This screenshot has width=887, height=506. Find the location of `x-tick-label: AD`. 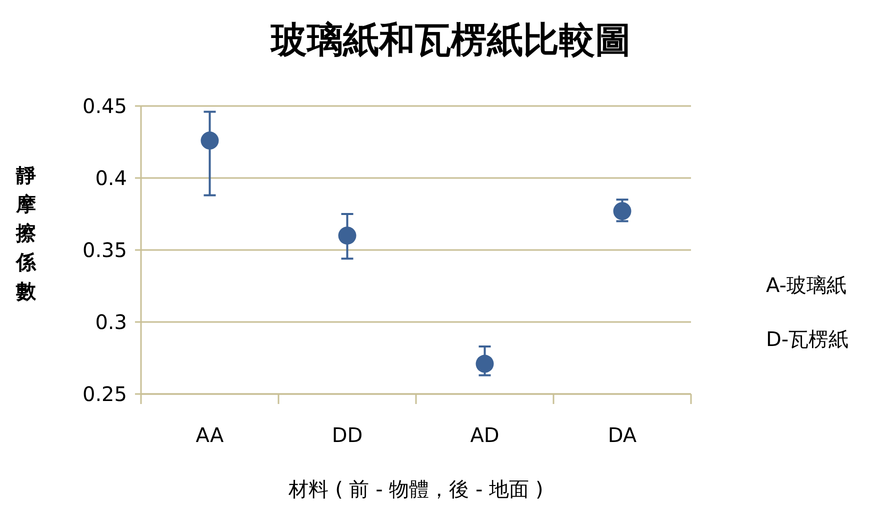

x-tick-label: AD is located at coordinates (485, 435).